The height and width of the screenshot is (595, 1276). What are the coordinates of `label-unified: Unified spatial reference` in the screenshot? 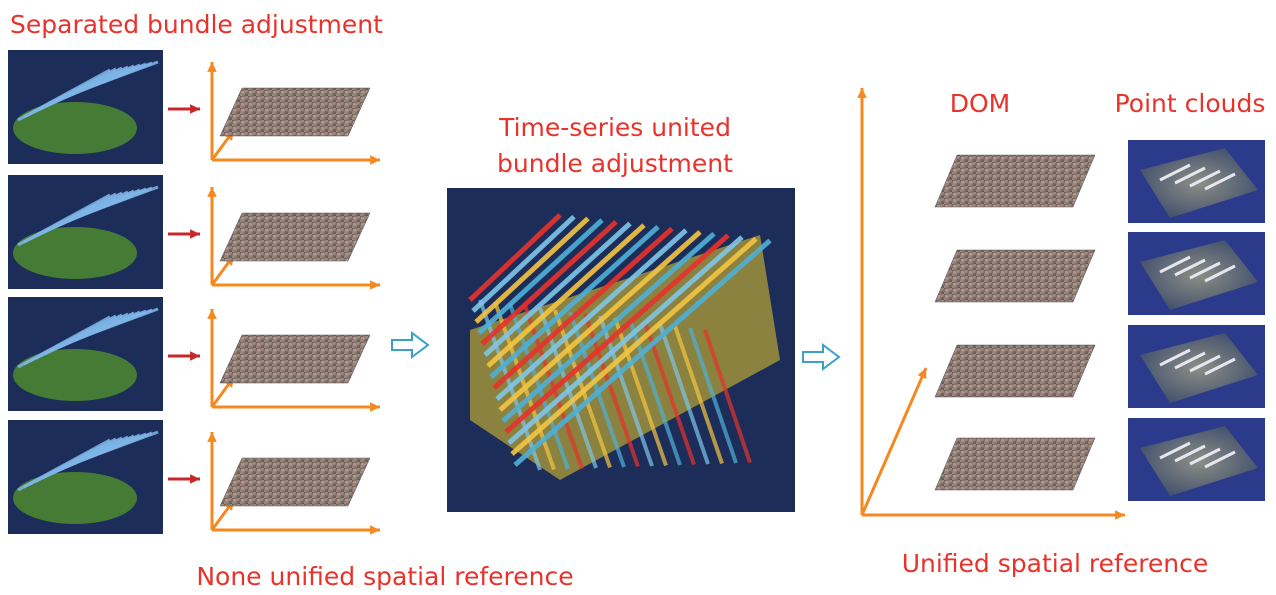 It's located at (1055, 563).